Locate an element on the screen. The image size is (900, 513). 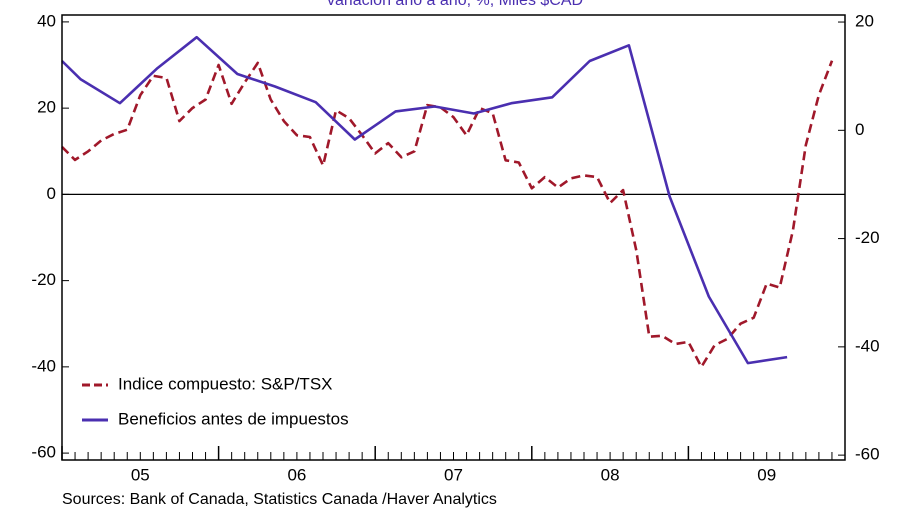
x-tick-label: 07 is located at coordinates (453, 474).